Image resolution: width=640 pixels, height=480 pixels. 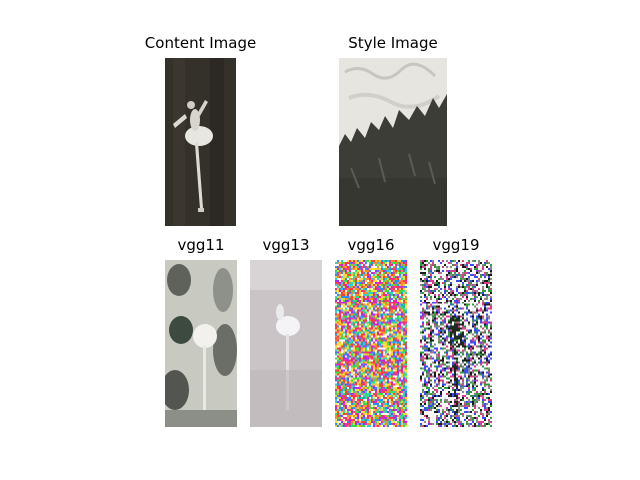 What do you see at coordinates (201, 245) in the screenshot?
I see `vgg11-title: vgg11` at bounding box center [201, 245].